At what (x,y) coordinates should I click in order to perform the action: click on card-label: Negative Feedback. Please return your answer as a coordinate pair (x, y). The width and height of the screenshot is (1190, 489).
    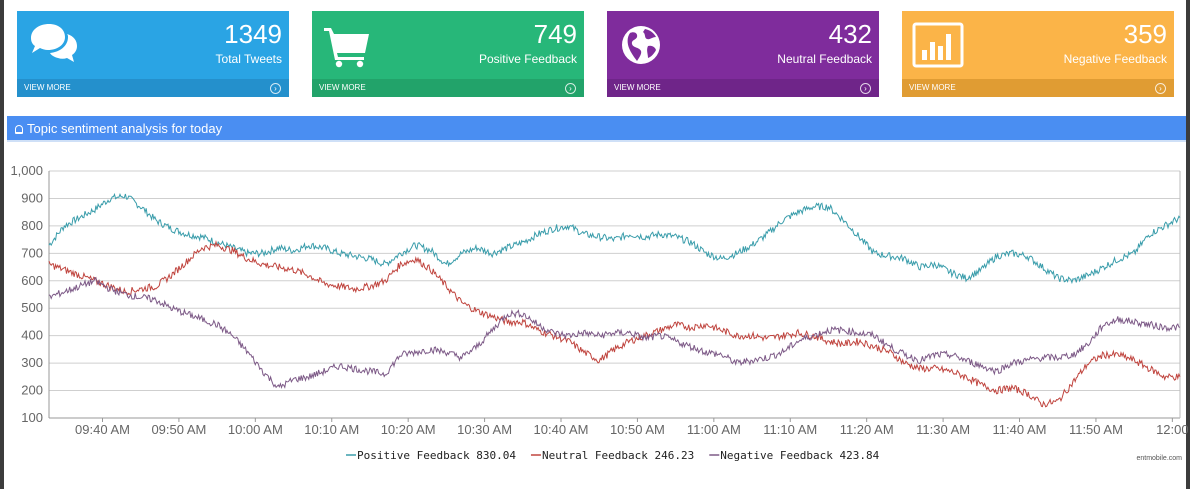
    Looking at the image, I should click on (1115, 59).